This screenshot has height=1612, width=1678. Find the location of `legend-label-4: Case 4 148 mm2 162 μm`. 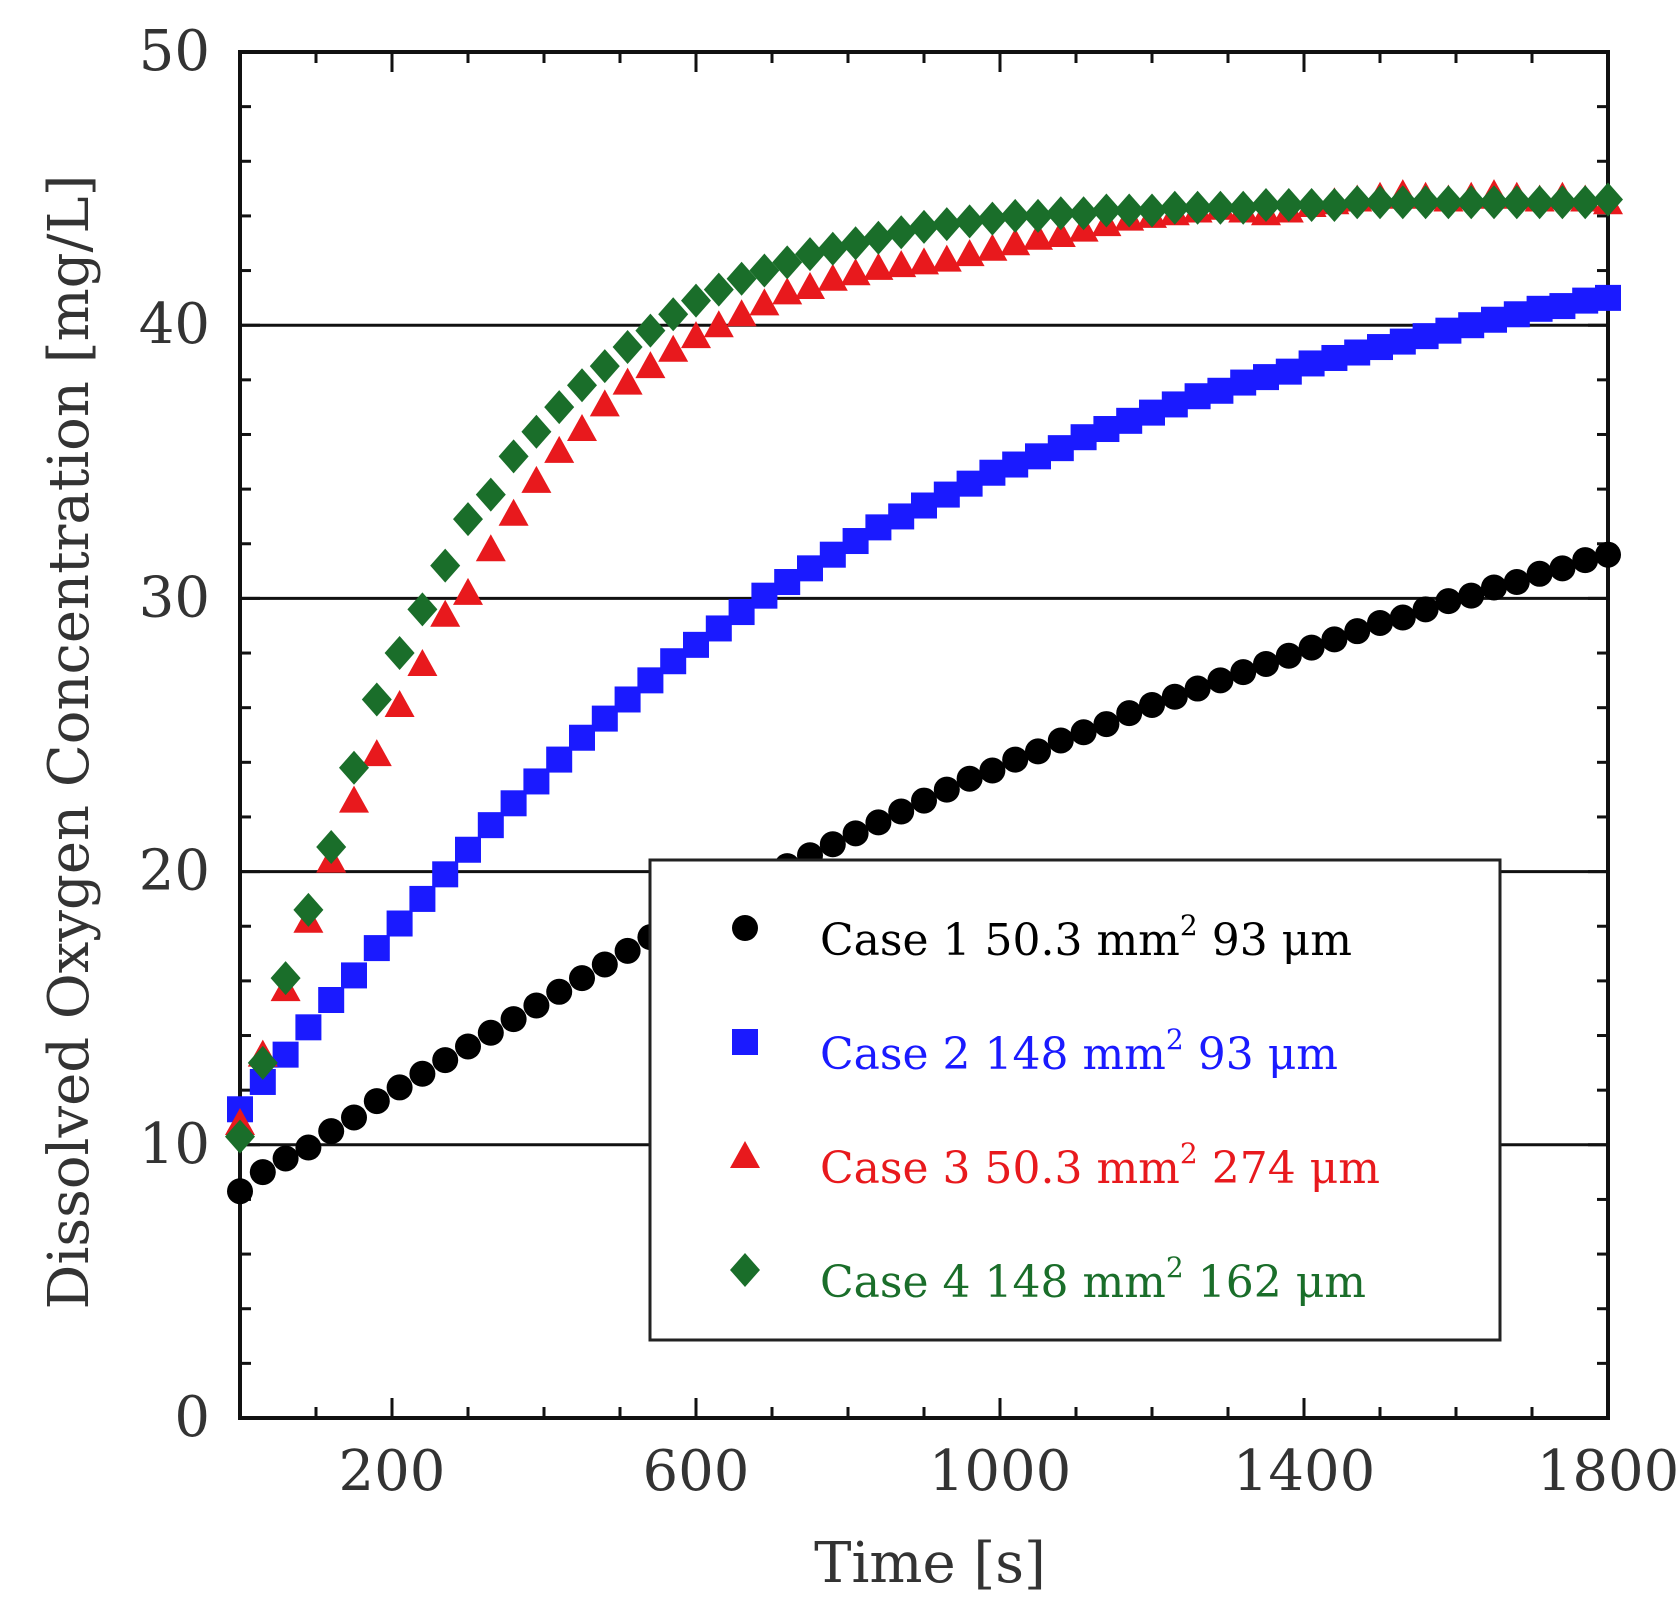

legend-label-4: Case 4 148 mm2 162 μm is located at coordinates (1093, 1279).